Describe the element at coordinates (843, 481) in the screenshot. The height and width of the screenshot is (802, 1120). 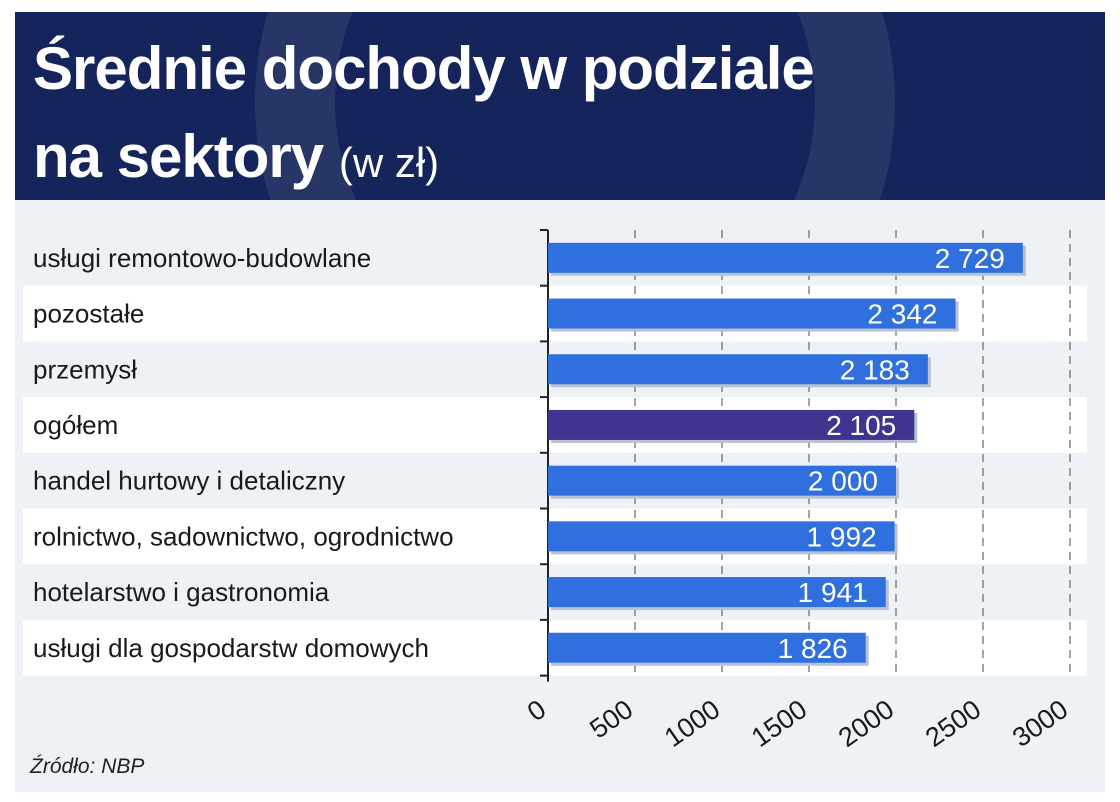
I see `value-label: 2 000` at that location.